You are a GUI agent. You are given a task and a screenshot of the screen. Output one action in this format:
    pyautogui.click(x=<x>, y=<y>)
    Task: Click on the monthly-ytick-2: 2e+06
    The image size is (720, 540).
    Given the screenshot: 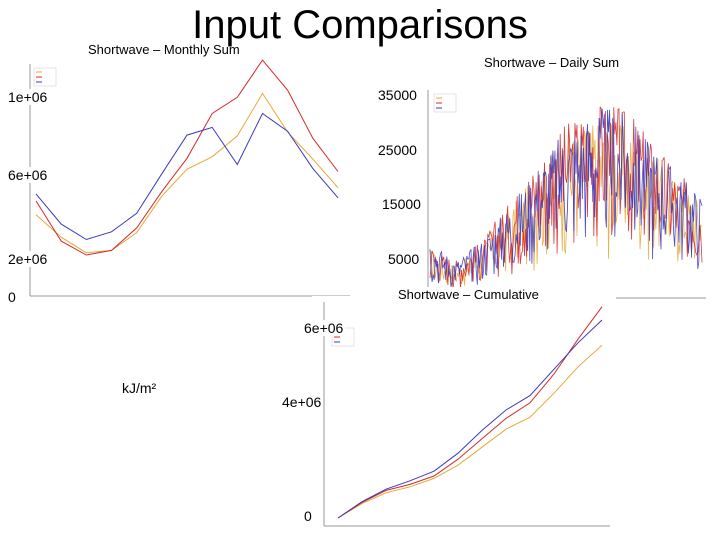 What is the action you would take?
    pyautogui.click(x=28, y=259)
    